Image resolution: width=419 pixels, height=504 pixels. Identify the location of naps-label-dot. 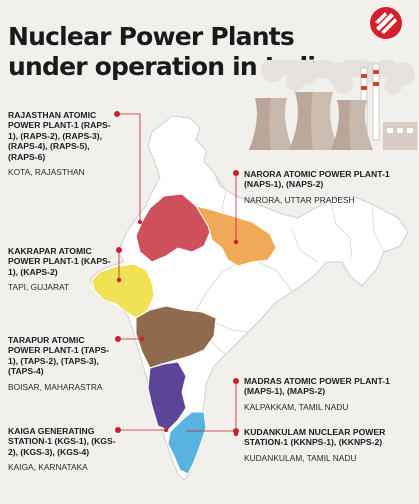
(236, 173).